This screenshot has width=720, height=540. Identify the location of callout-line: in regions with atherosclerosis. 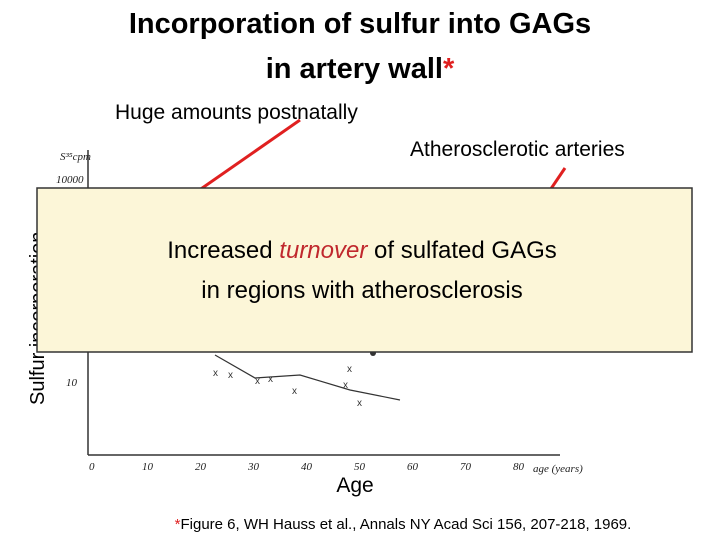
(361, 290).